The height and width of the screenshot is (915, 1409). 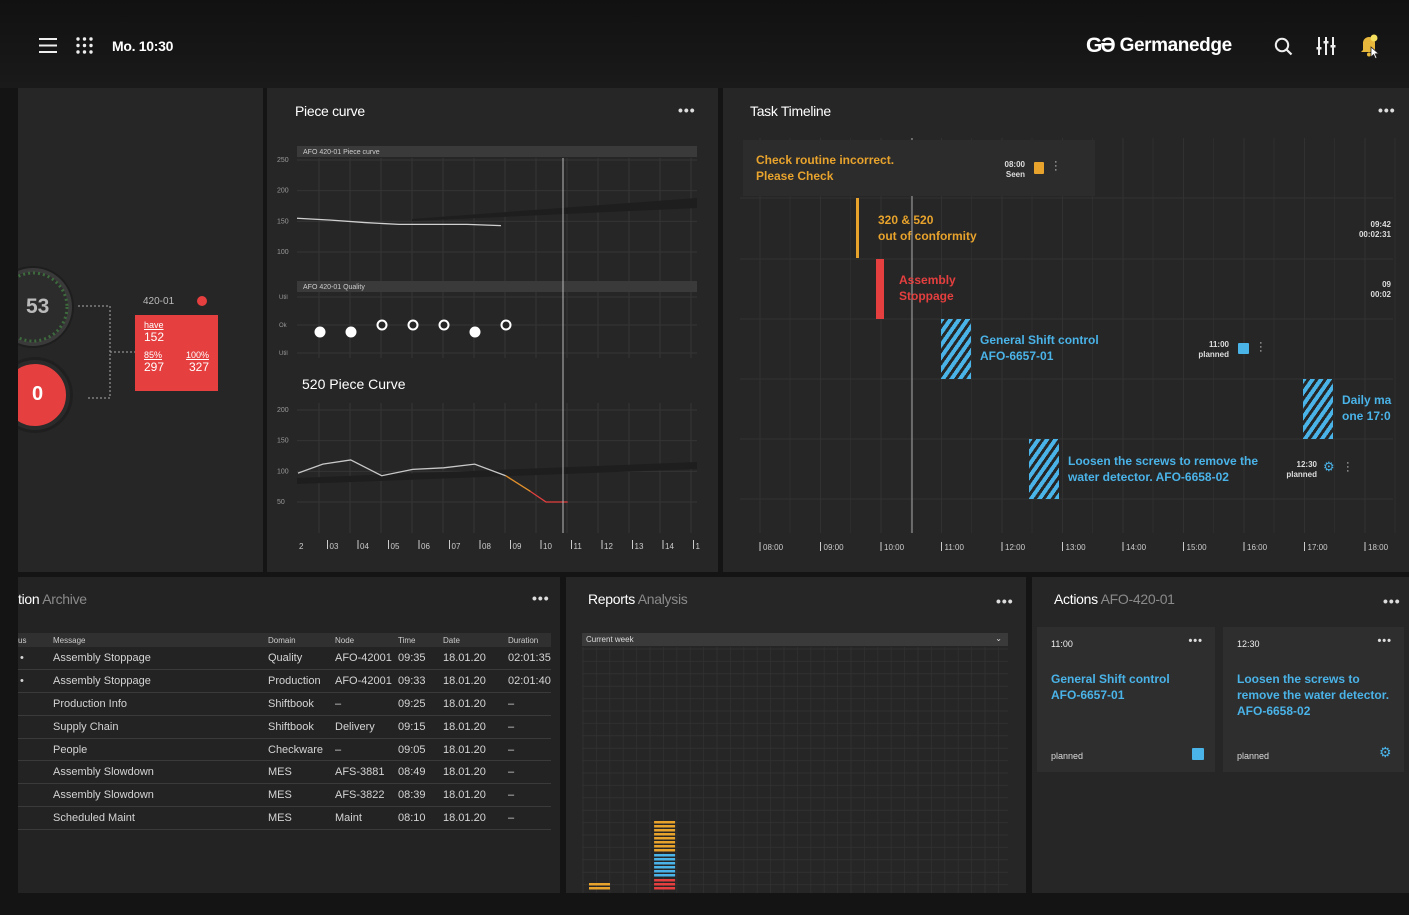 What do you see at coordinates (475, 640) in the screenshot?
I see `col-date: Date` at bounding box center [475, 640].